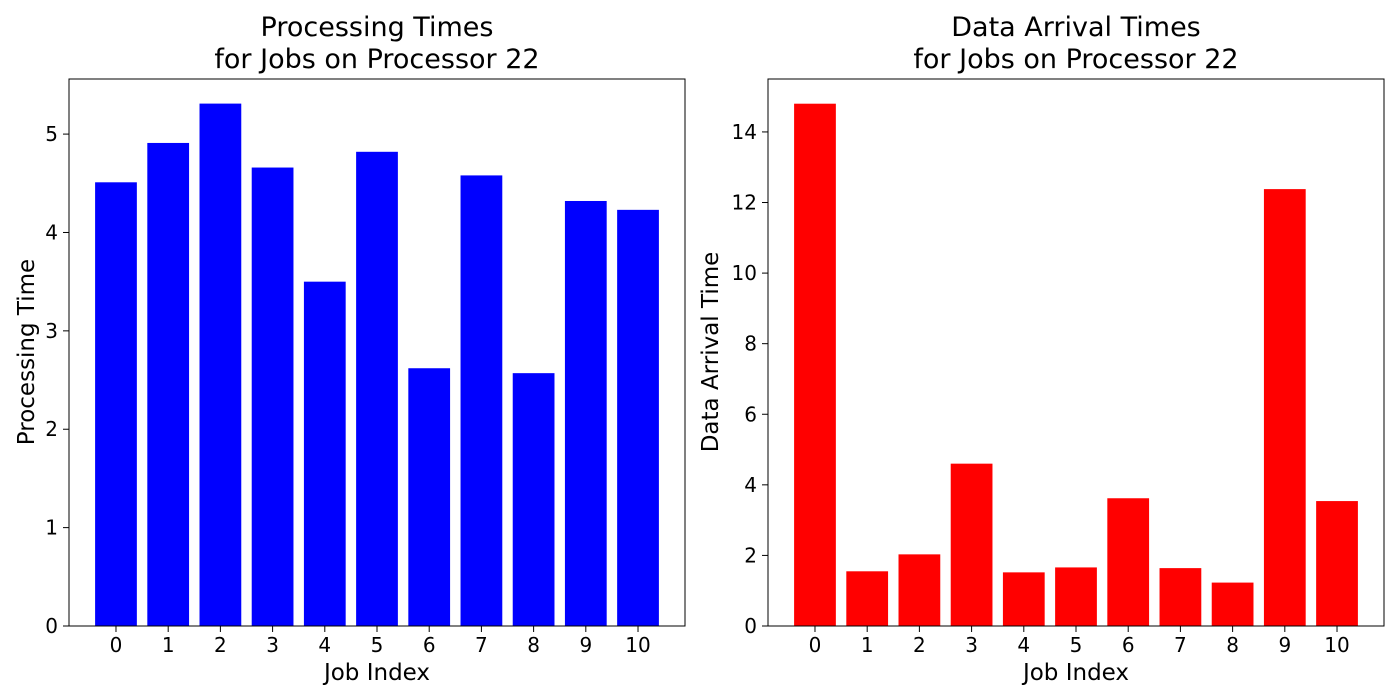 The image size is (1400, 700). What do you see at coordinates (744, 203) in the screenshot?
I see `y-tick-label: 12` at bounding box center [744, 203].